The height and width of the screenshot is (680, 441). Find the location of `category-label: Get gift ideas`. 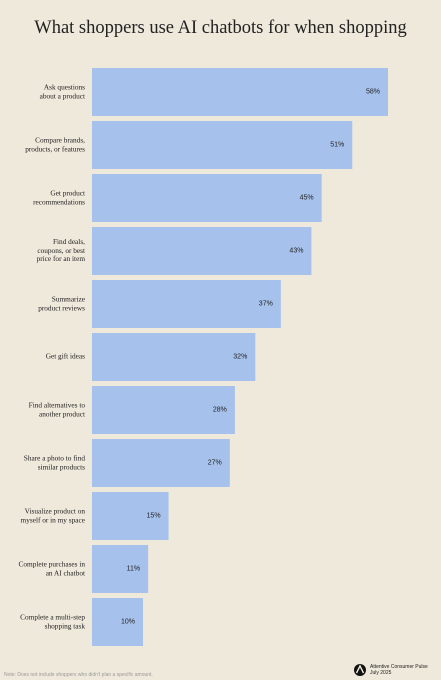

category-label: Get gift ideas is located at coordinates (65, 356).